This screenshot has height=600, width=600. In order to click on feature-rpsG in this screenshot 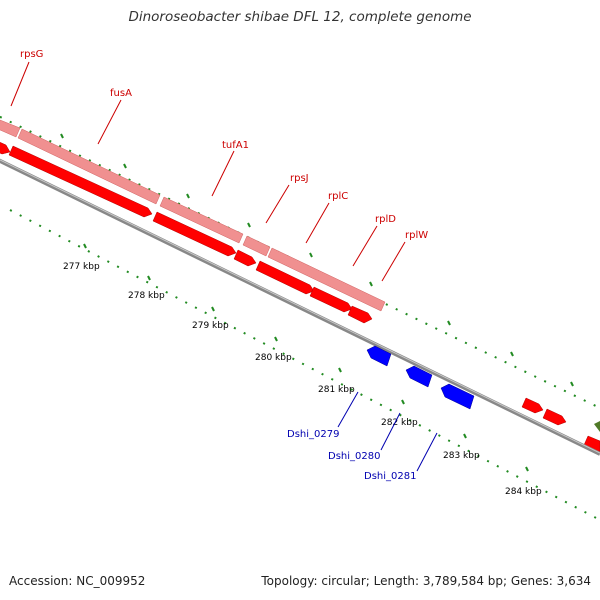, I will do `click(10, 128)`.